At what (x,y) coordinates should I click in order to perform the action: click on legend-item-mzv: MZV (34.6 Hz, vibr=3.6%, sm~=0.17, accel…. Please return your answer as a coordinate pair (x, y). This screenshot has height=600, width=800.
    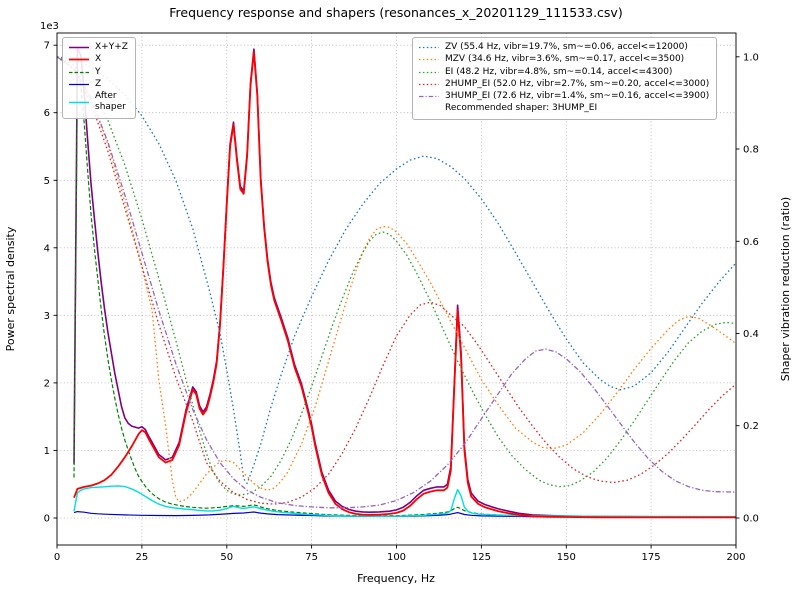
    Looking at the image, I should click on (563, 59).